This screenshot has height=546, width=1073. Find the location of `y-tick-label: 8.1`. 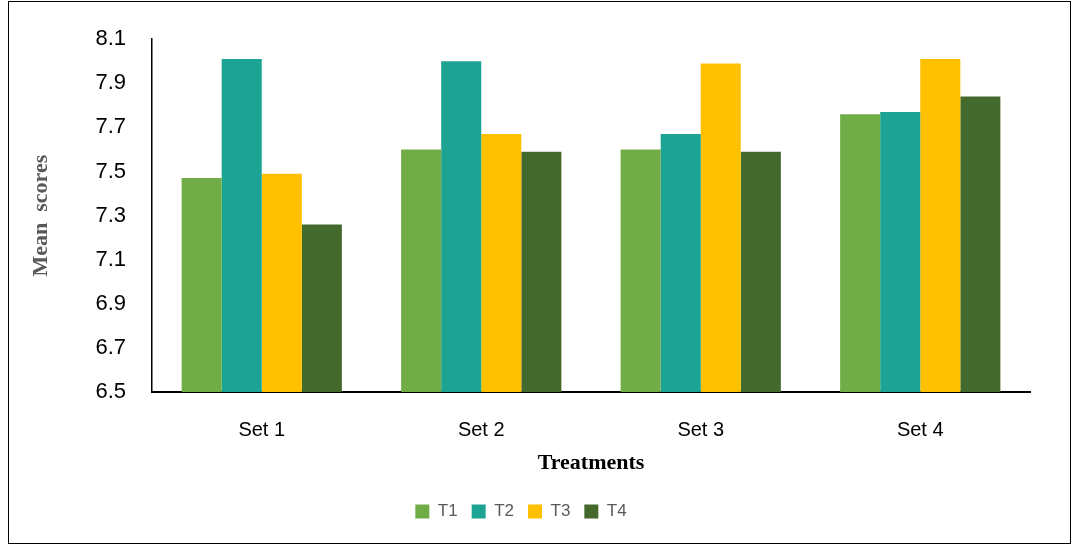

y-tick-label: 8.1 is located at coordinates (110, 38).